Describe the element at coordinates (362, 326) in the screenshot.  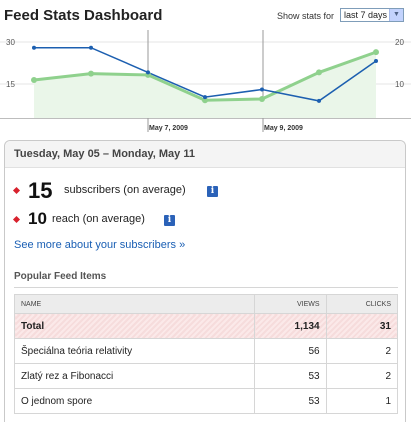
I see `total-clicks: 31` at that location.